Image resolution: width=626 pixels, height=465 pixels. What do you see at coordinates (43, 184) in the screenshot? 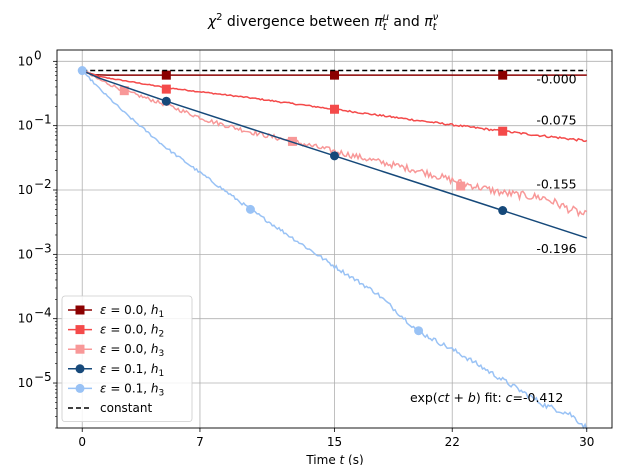
I see `y-tick-exponent: −2` at bounding box center [43, 184].